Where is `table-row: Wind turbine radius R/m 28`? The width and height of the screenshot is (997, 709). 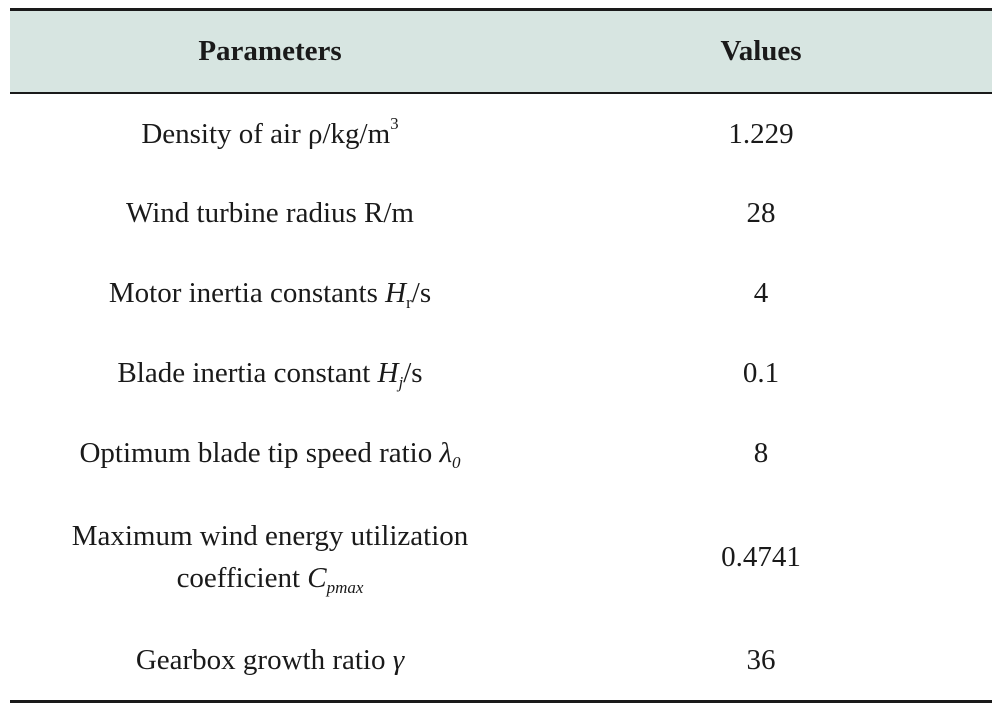
table-row: Wind turbine radius R/m 28 is located at coordinates (501, 213).